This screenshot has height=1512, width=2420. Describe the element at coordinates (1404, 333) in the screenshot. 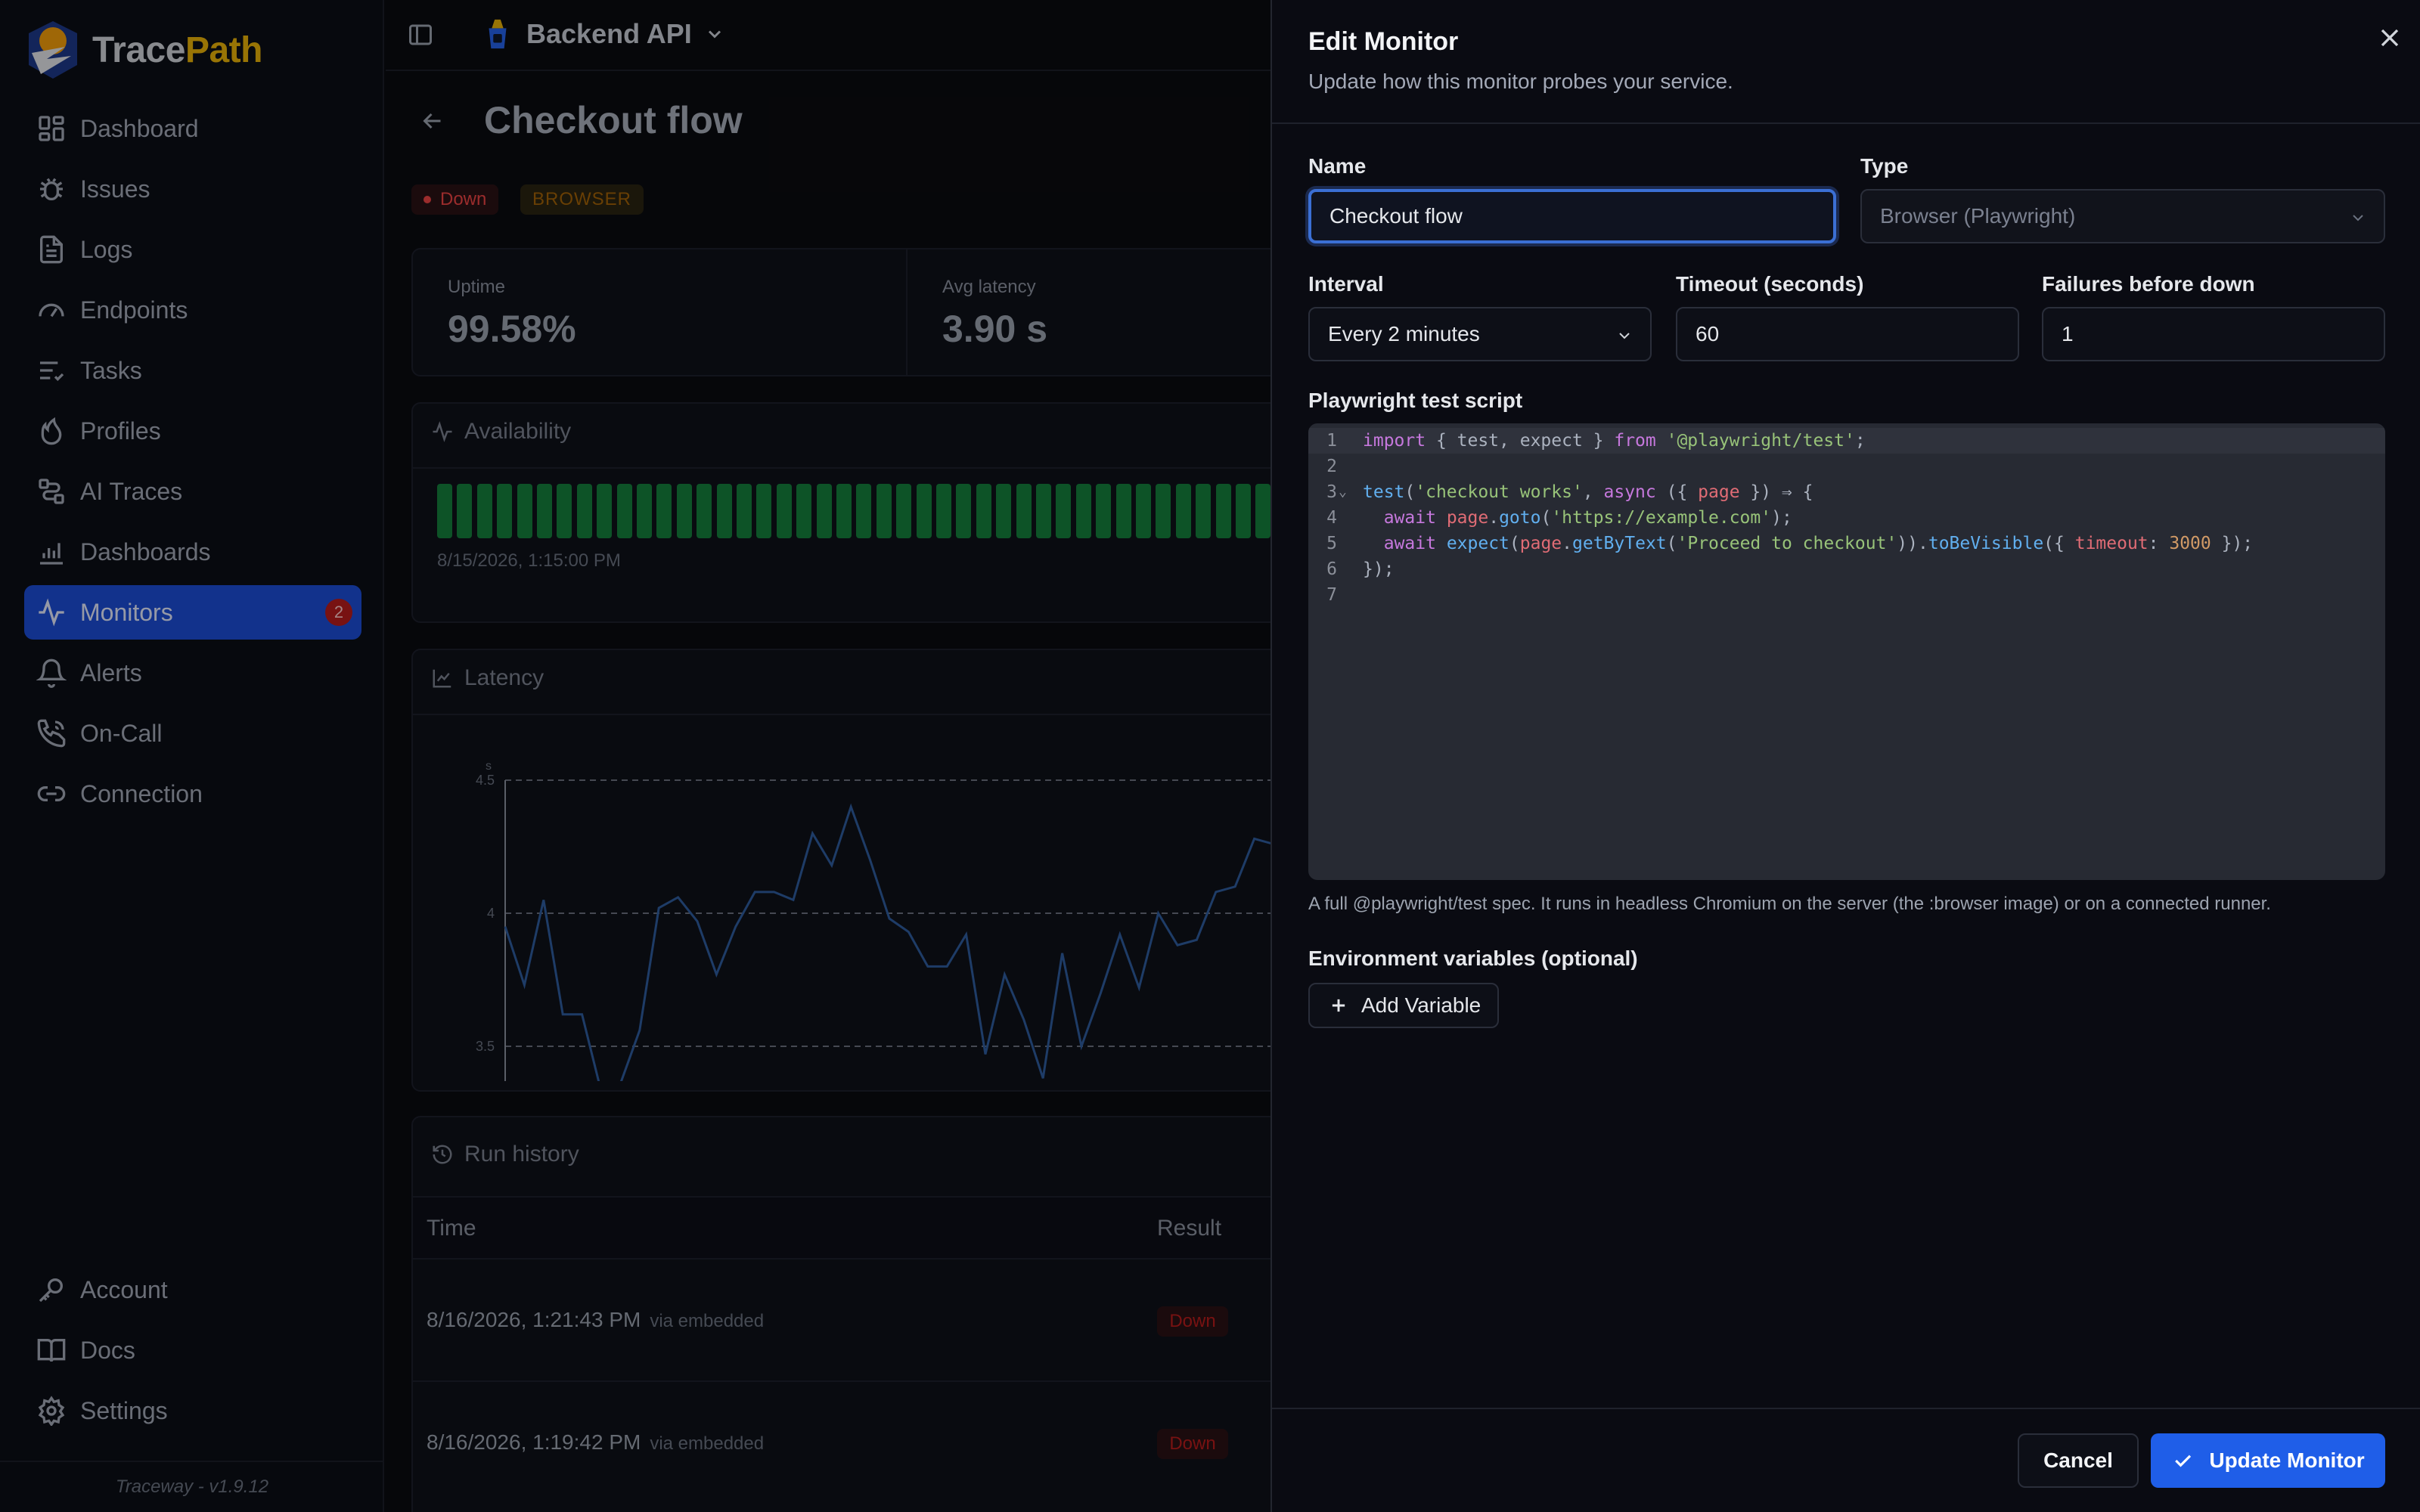

I see `interval-select-value: Every 2 minutes` at that location.